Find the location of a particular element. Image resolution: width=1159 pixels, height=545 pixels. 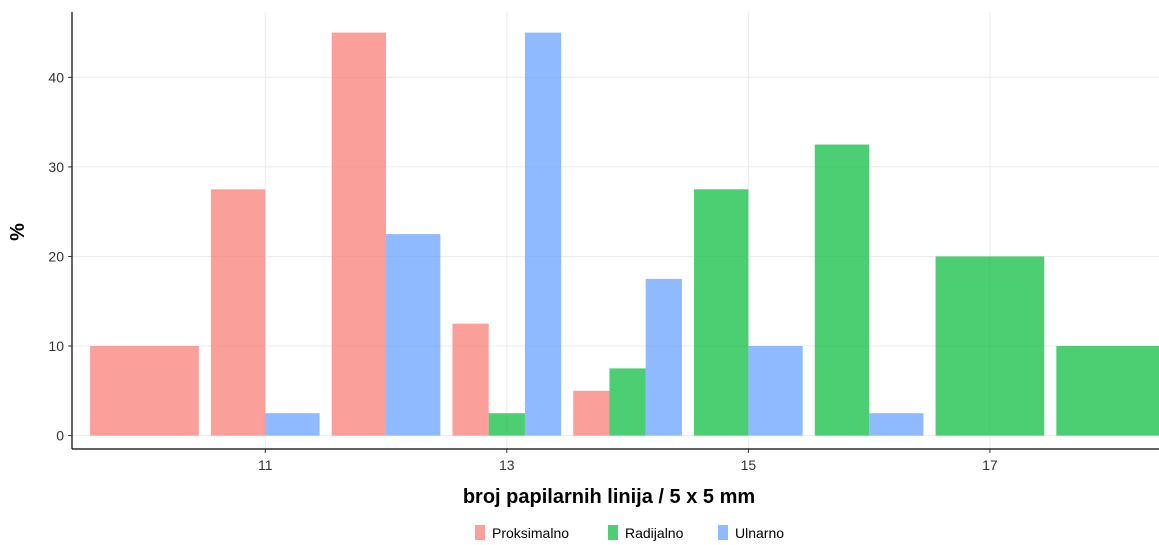

legend-key-radijalno is located at coordinates (613, 532).